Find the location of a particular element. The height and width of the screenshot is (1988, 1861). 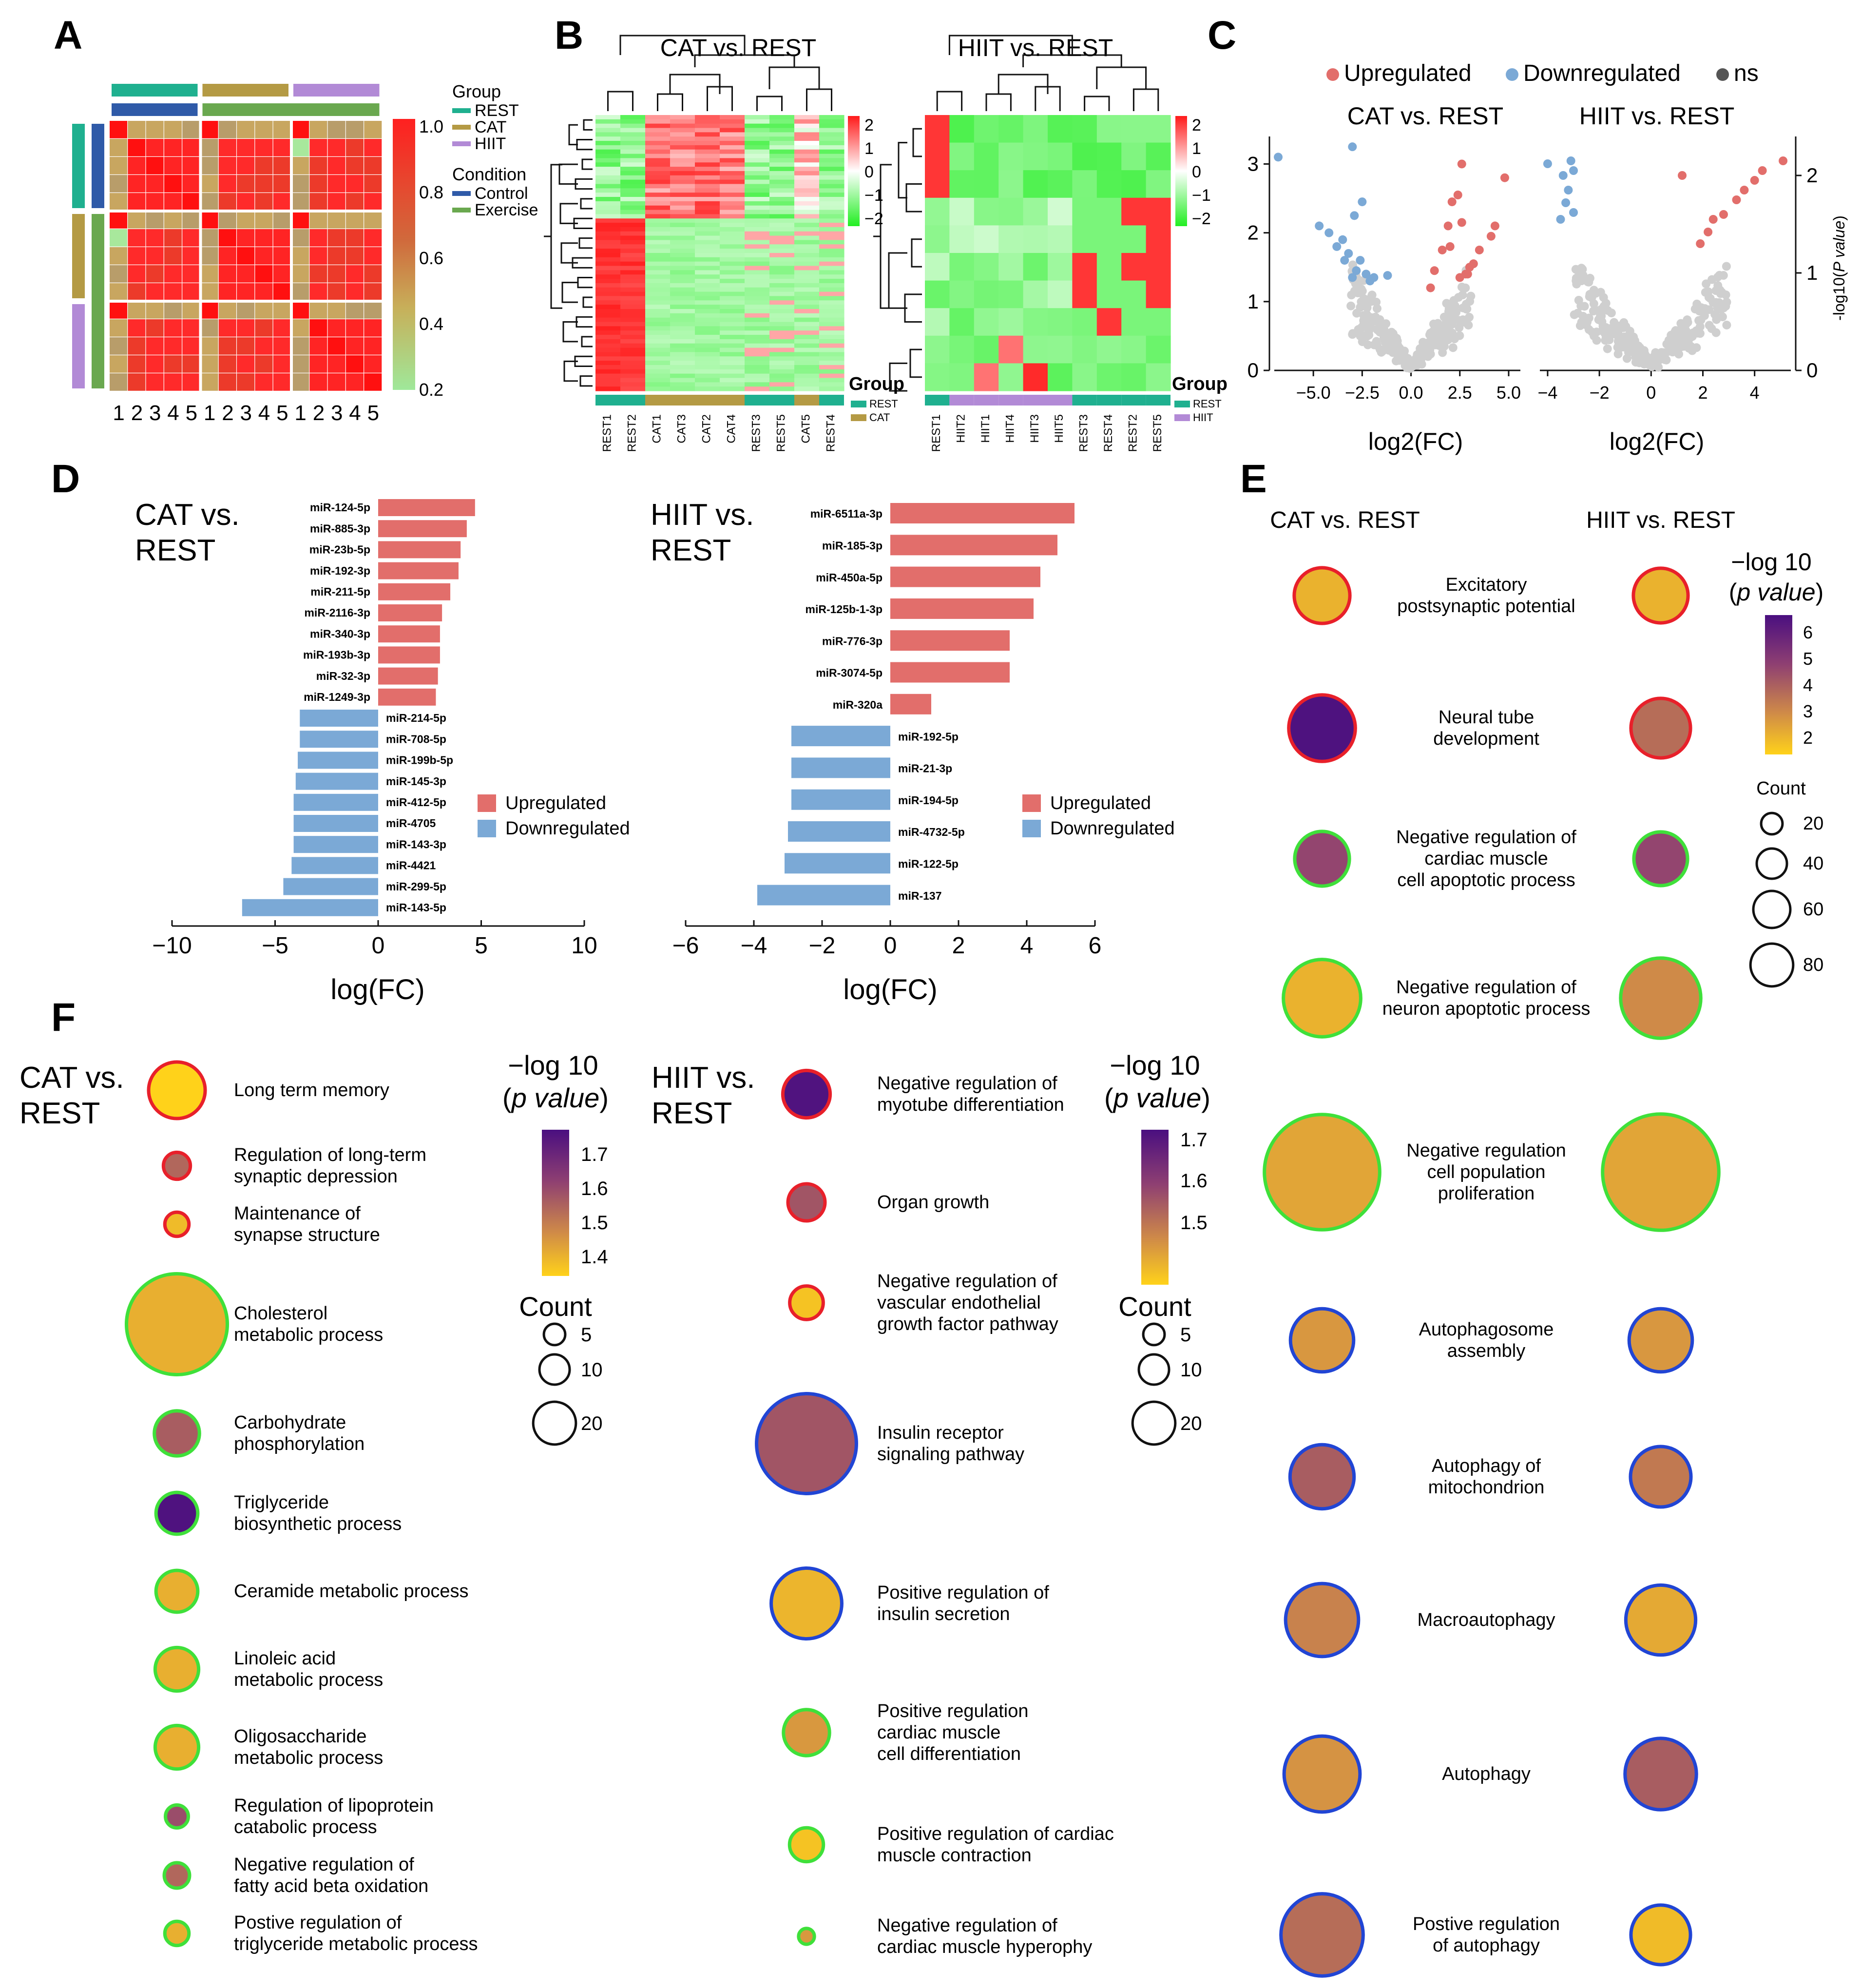

panel-b-left-legend-title: Group is located at coordinates (877, 384).